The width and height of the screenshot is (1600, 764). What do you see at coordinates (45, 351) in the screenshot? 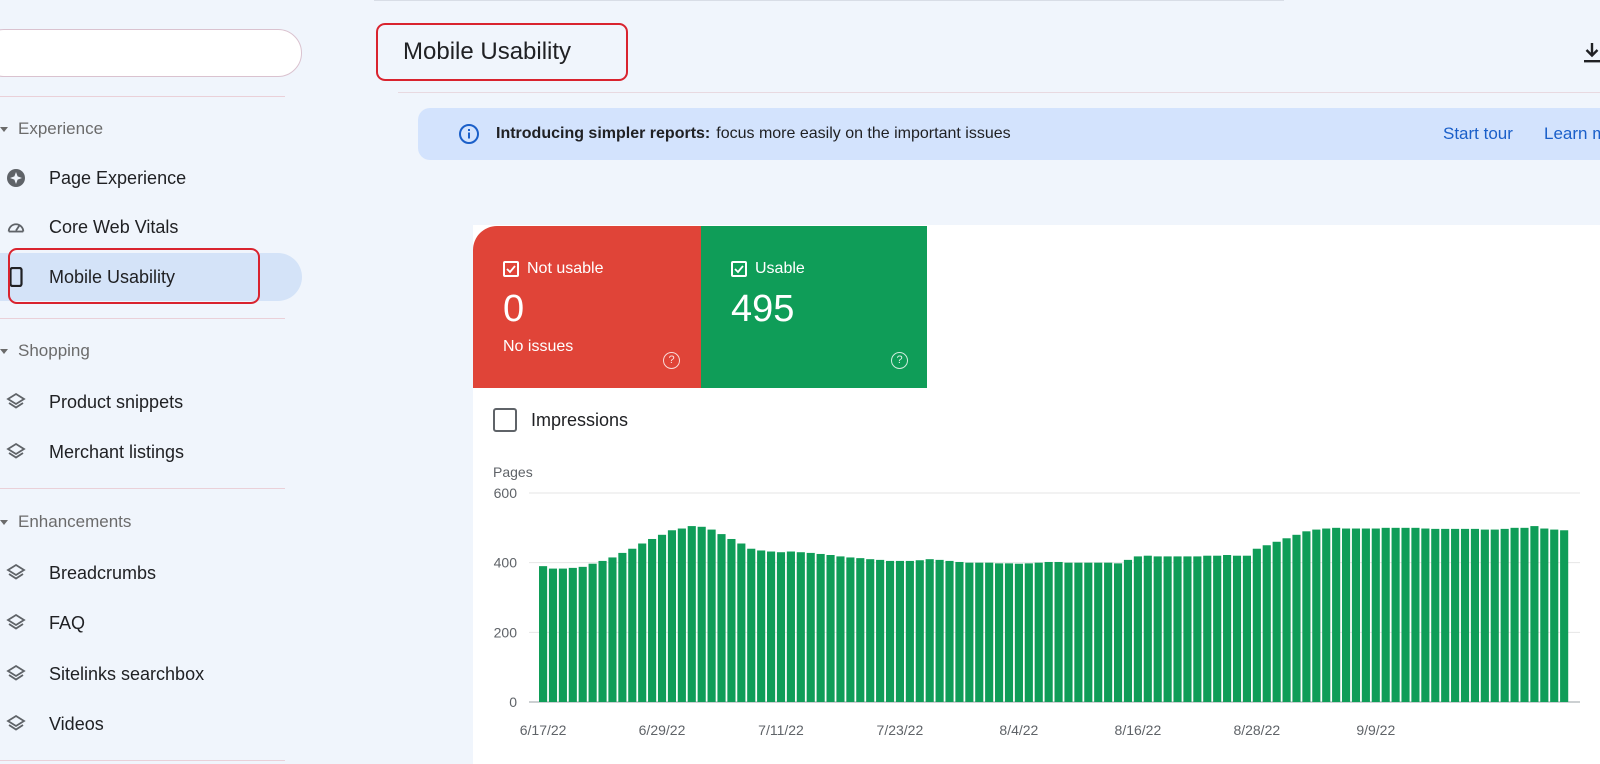
I see `section-shopping: Shopping` at bounding box center [45, 351].